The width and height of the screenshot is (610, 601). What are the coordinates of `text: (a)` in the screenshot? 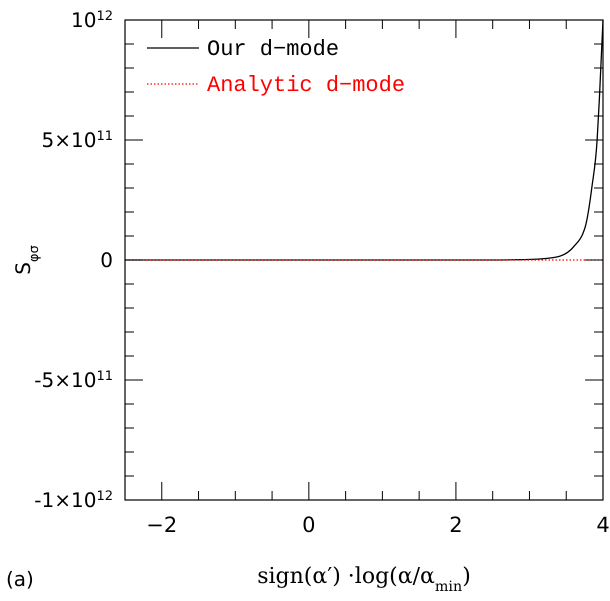 It's located at (20, 579).